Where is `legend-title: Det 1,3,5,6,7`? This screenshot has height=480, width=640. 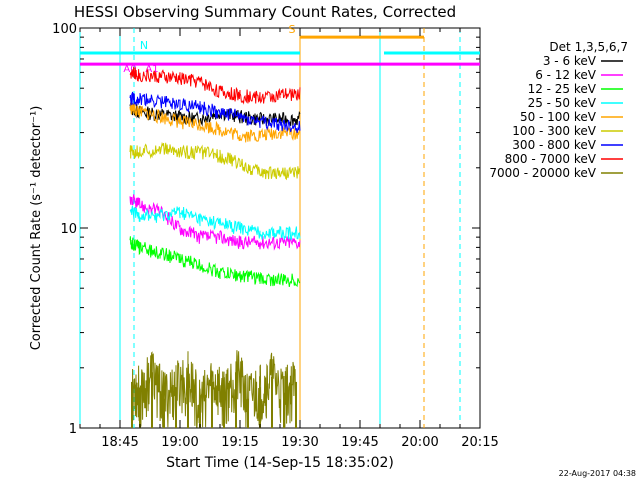 legend-title: Det 1,3,5,6,7 is located at coordinates (588, 47).